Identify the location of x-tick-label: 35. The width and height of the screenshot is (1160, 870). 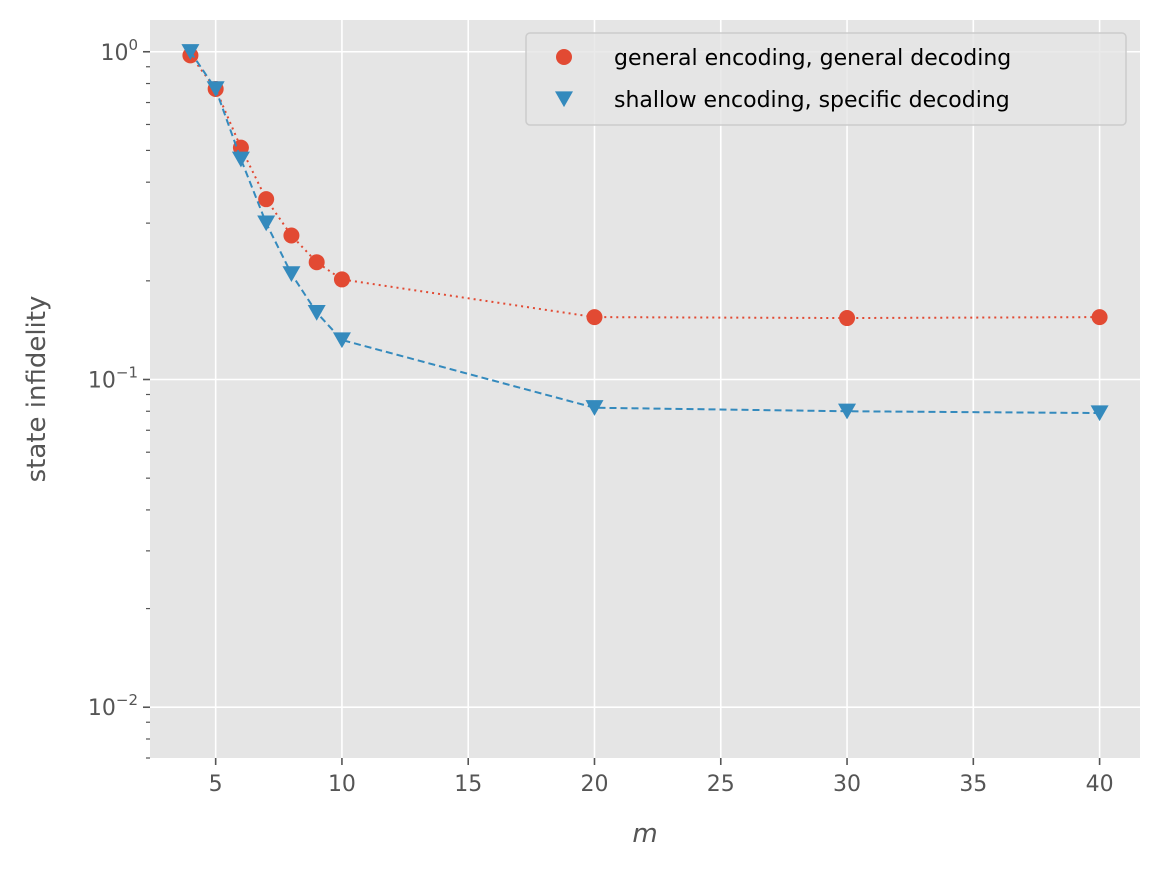
(973, 784).